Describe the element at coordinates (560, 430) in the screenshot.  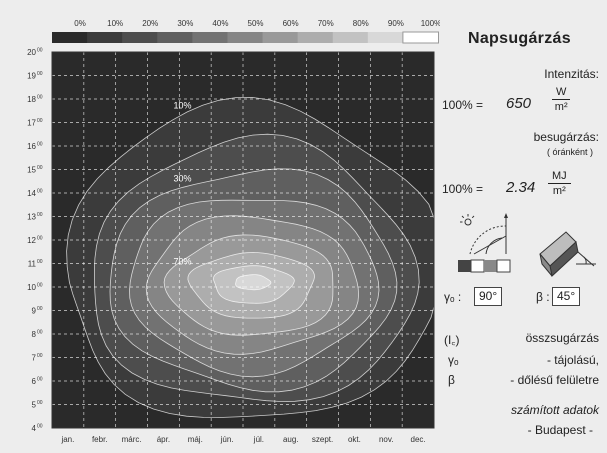
I see `footer-location: - Budapest -` at that location.